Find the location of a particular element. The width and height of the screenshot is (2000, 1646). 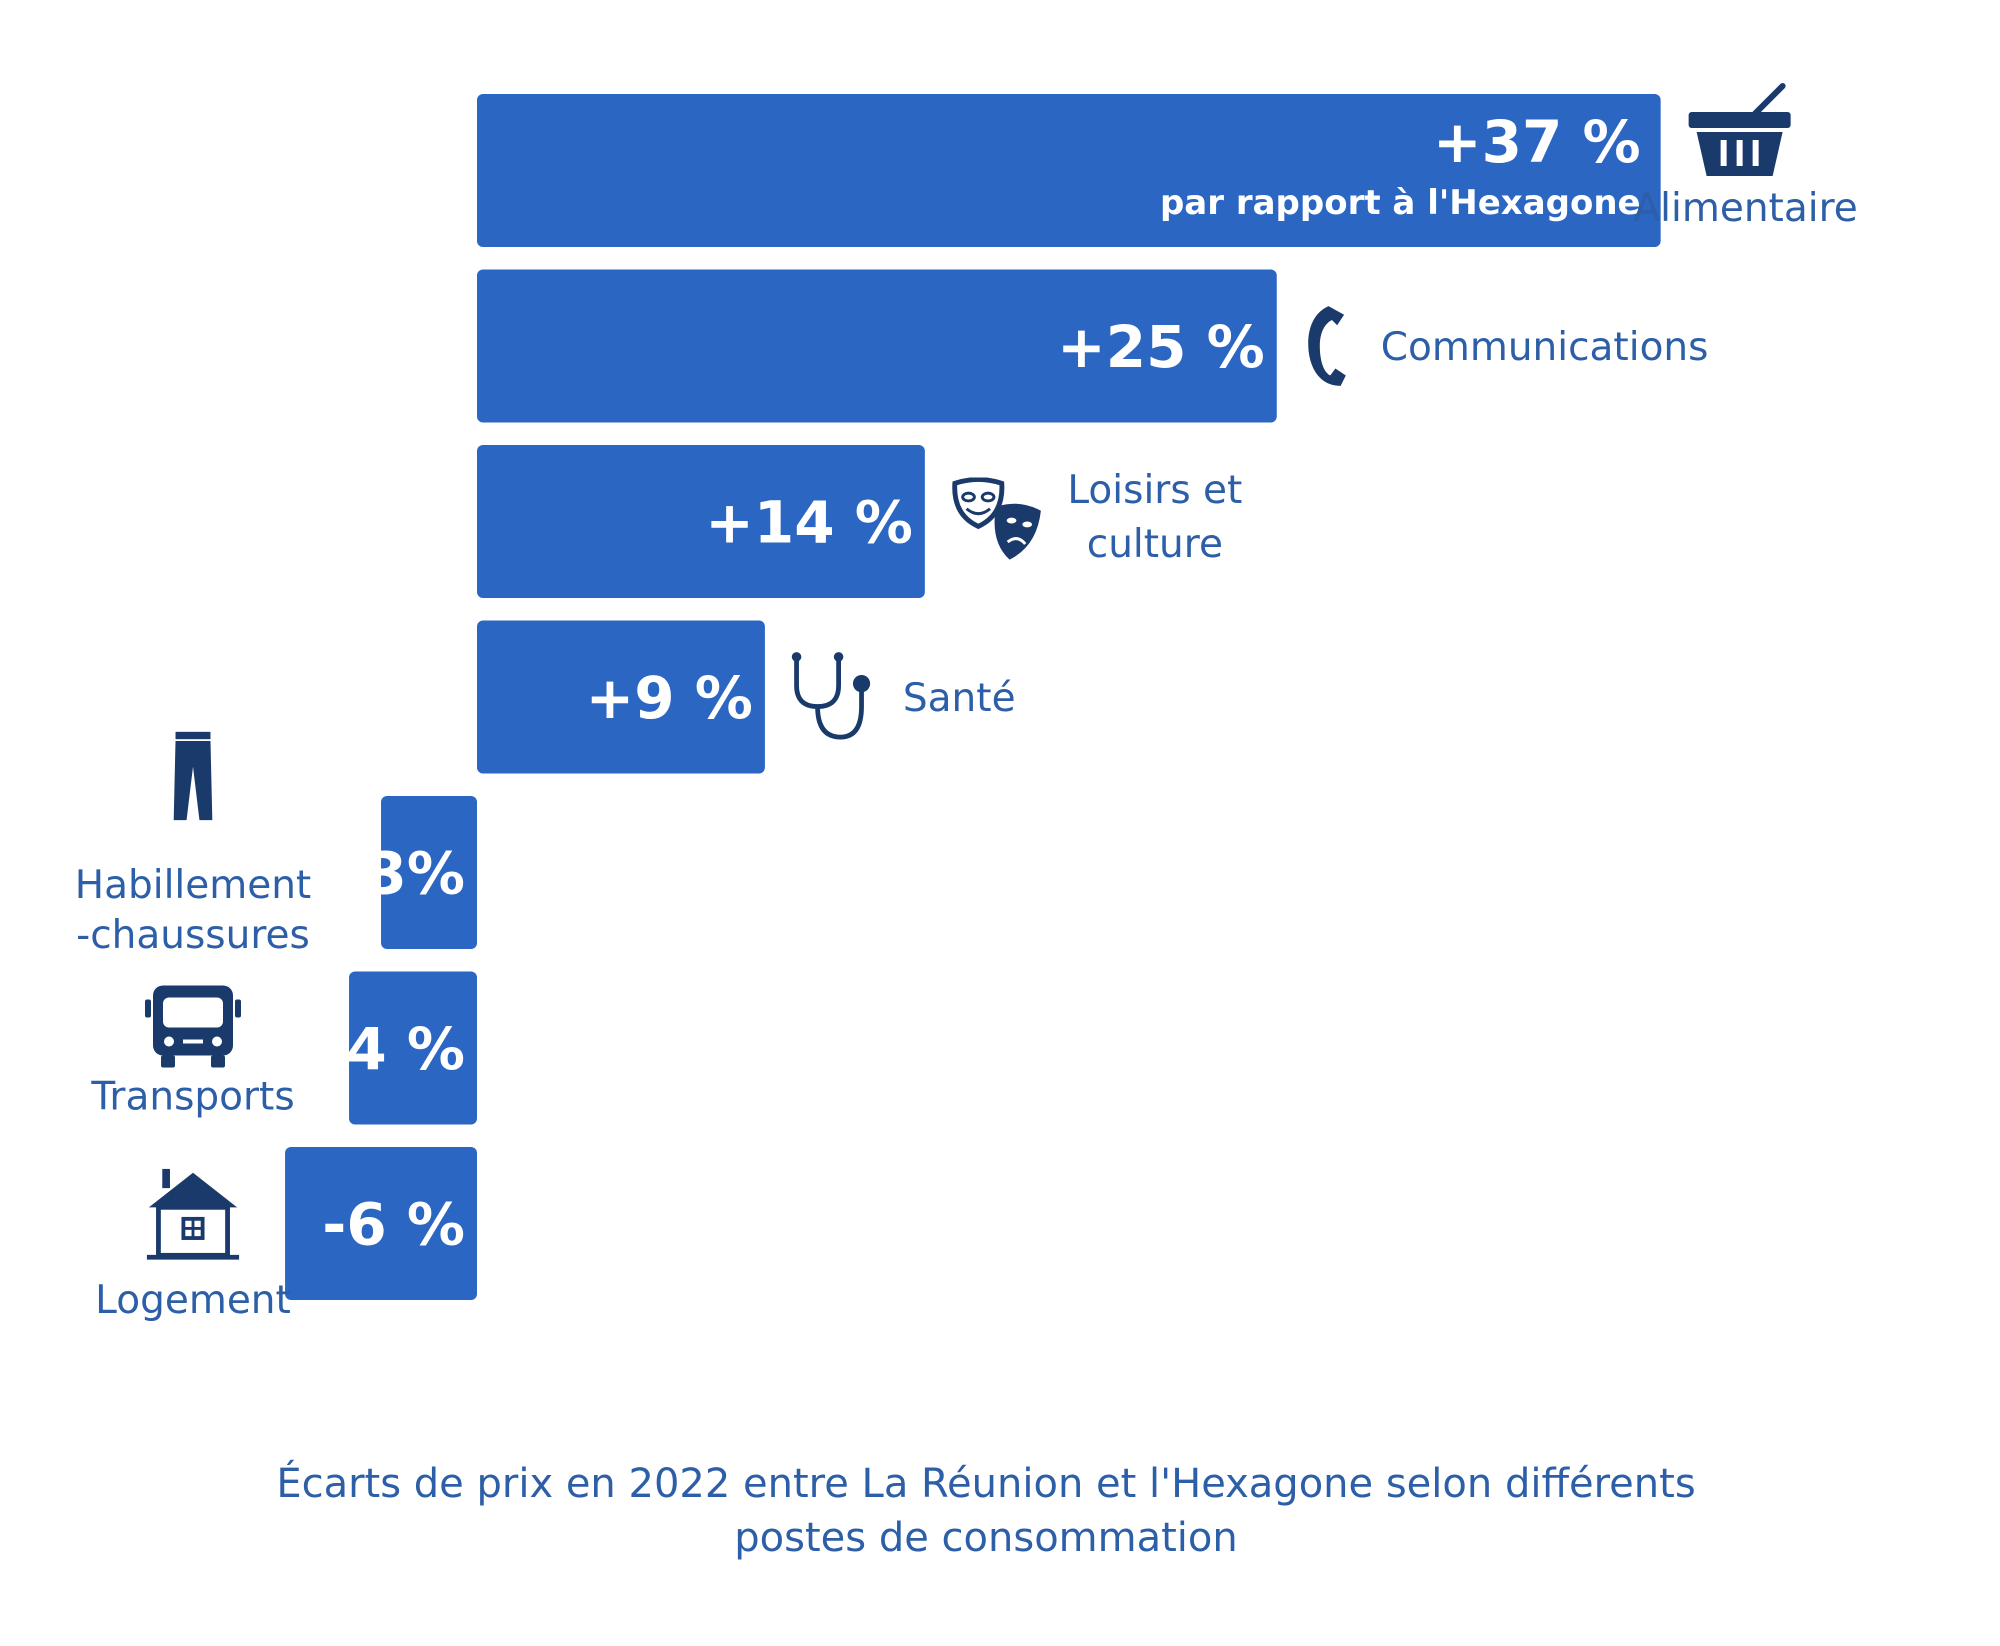

bus-icon is located at coordinates (193, 1026).